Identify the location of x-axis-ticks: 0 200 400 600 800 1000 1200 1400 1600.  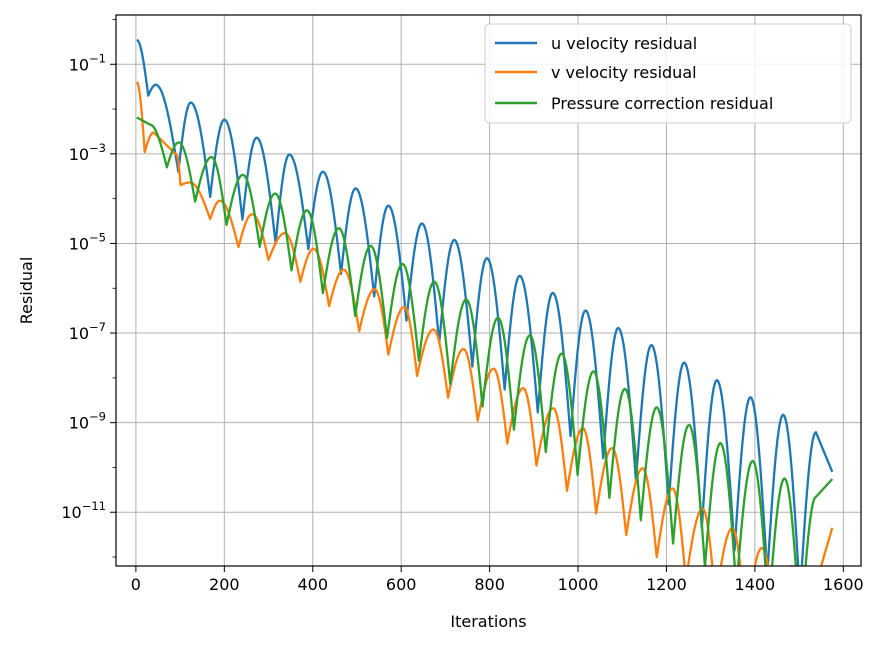
(497, 580).